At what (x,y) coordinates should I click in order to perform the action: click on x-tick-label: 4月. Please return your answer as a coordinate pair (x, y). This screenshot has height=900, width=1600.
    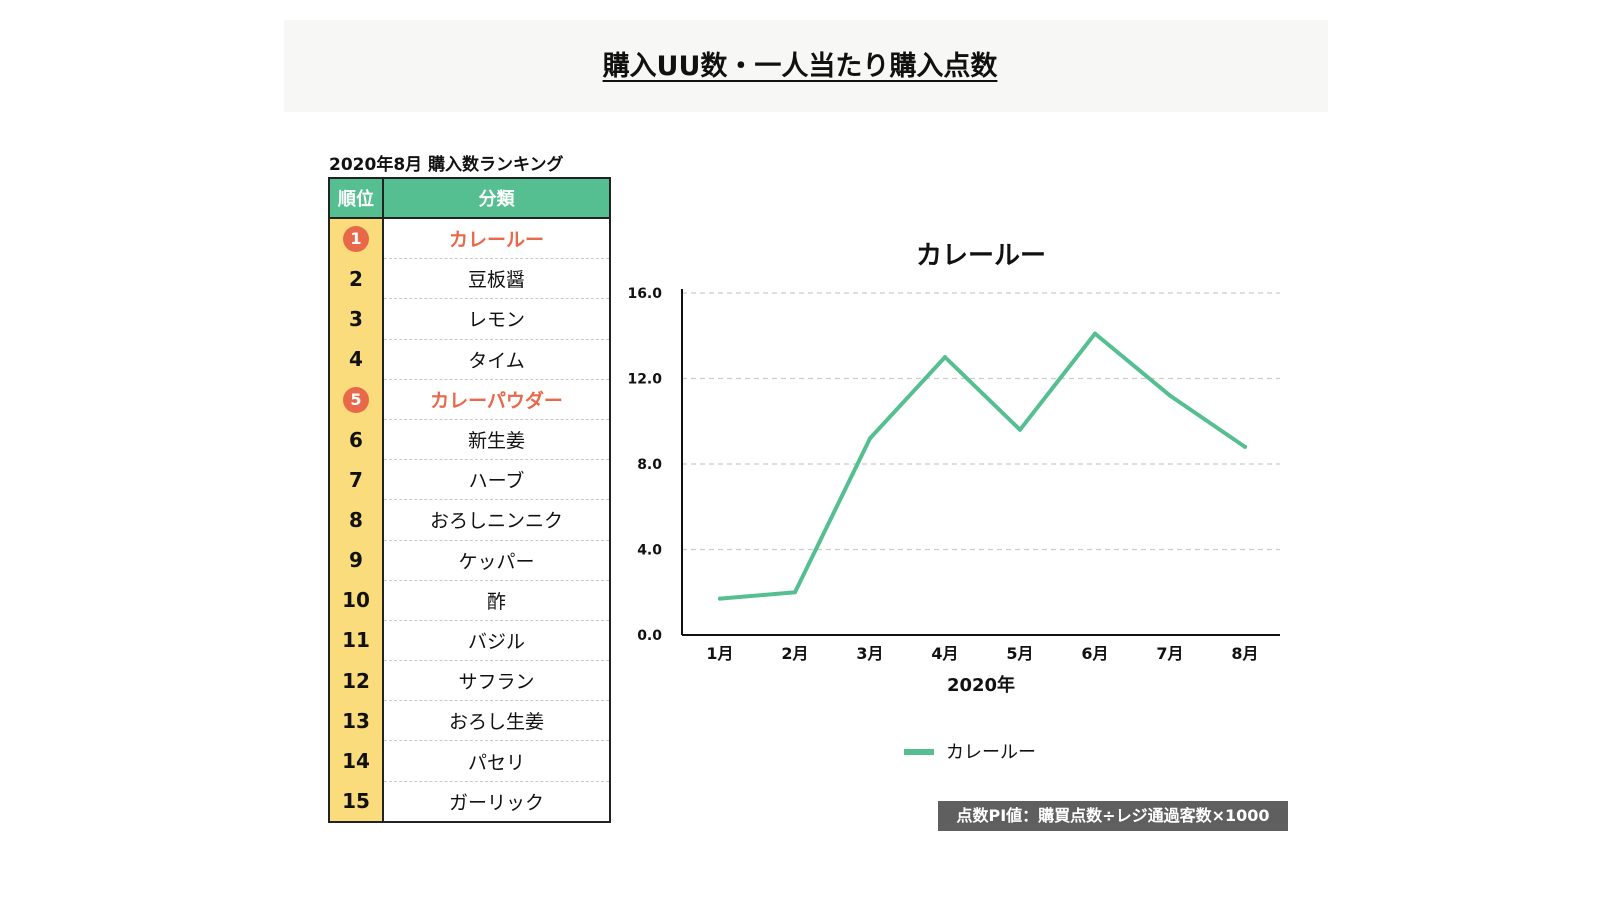
    Looking at the image, I should click on (944, 653).